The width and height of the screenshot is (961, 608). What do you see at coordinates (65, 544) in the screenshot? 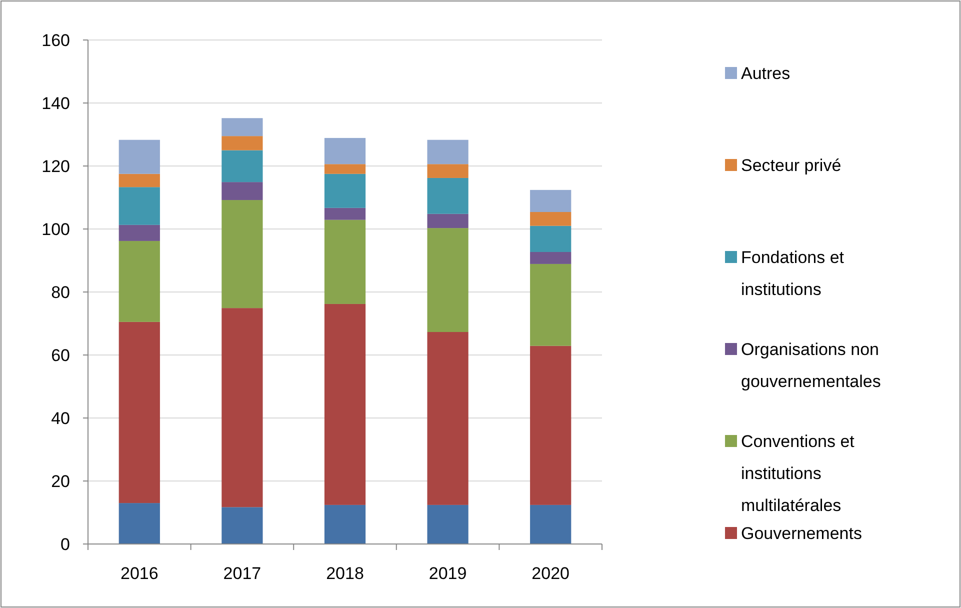
I see `y-tick-label: 0` at bounding box center [65, 544].